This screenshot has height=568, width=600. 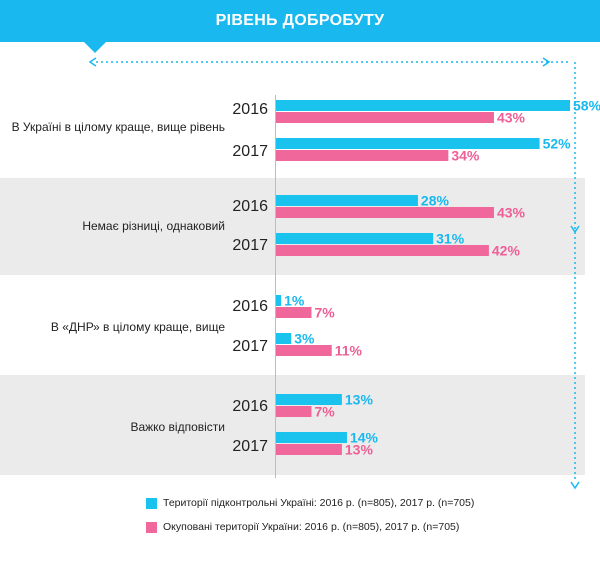 What do you see at coordinates (349, 351) in the screenshot?
I see `value-label: 11%` at bounding box center [349, 351].